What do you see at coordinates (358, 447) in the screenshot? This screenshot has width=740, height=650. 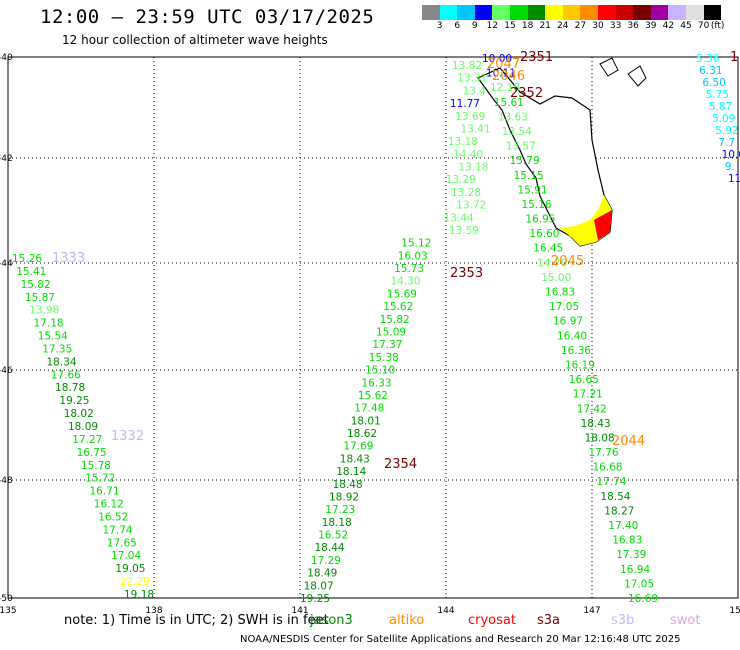 I see `wave-height-label: 17.69` at bounding box center [358, 447].